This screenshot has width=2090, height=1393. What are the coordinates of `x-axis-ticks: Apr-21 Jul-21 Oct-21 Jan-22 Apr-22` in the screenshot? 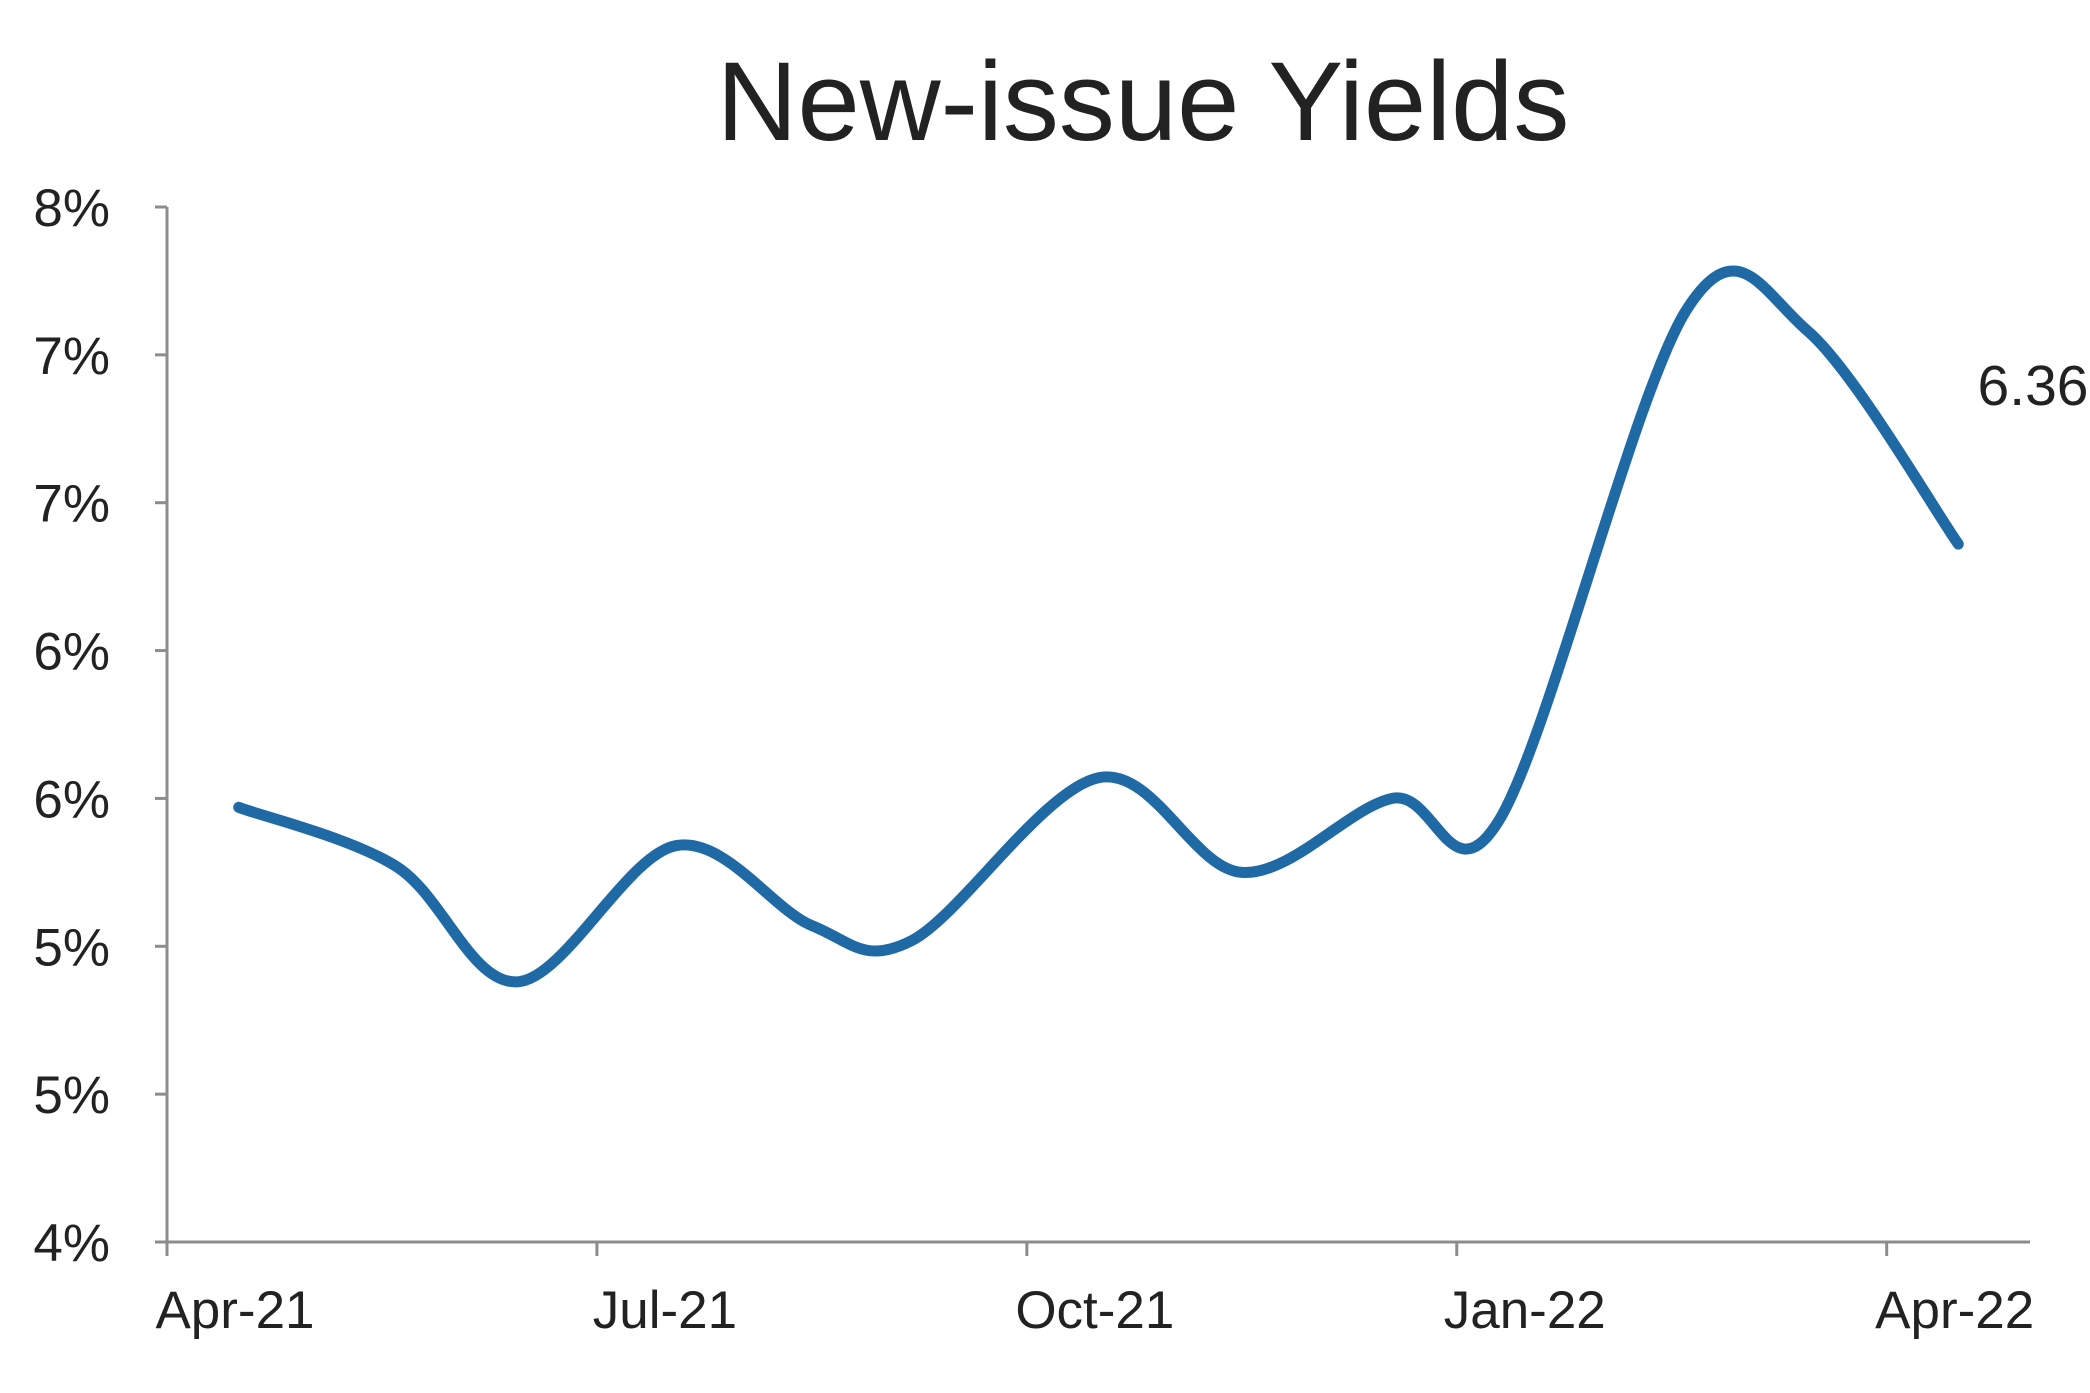 It's located at (1094, 1291).